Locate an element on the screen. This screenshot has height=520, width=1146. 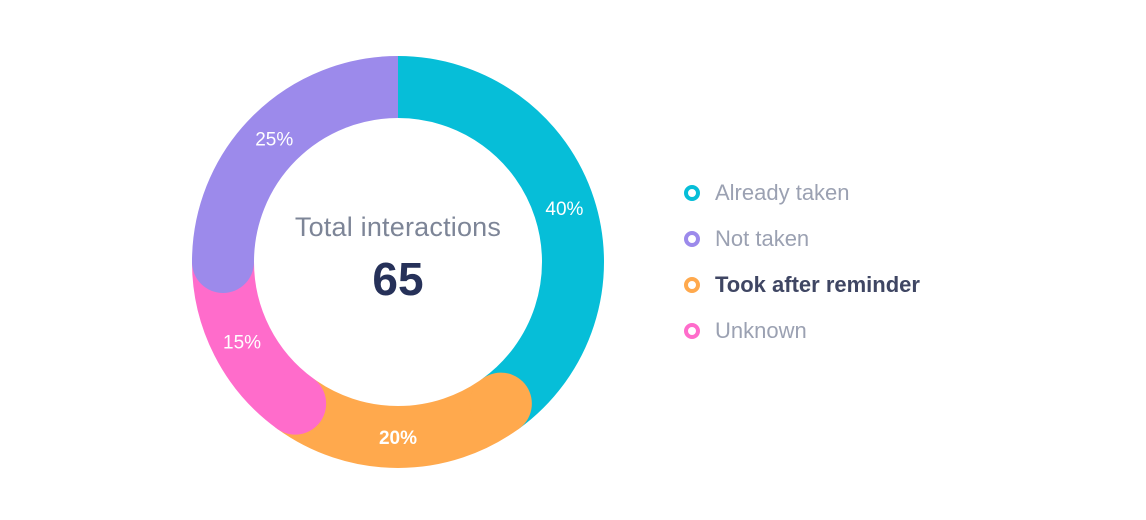
legend-item-unknown: Unknown is located at coordinates (802, 331).